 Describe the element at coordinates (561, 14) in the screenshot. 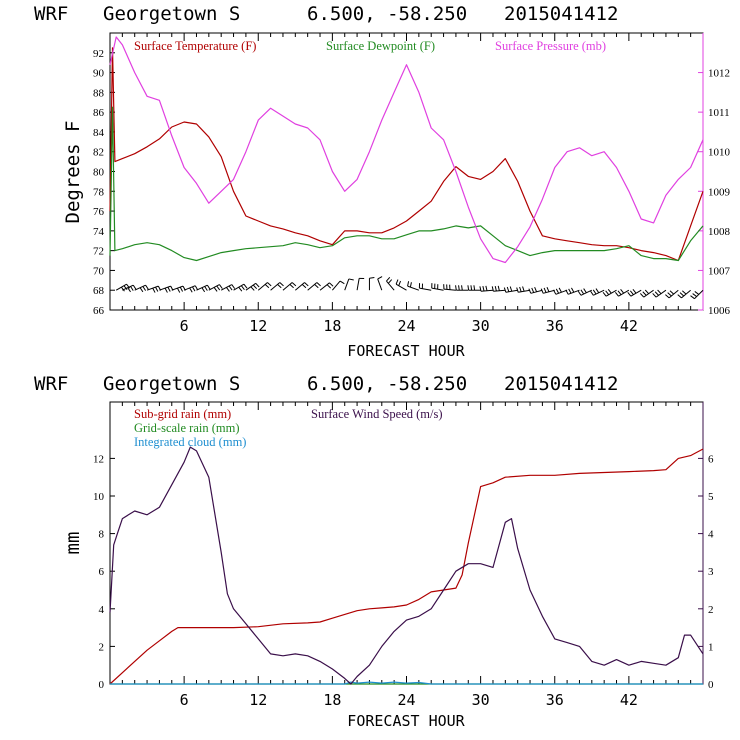

I see `panel1-title-datetime: 2015041412` at that location.